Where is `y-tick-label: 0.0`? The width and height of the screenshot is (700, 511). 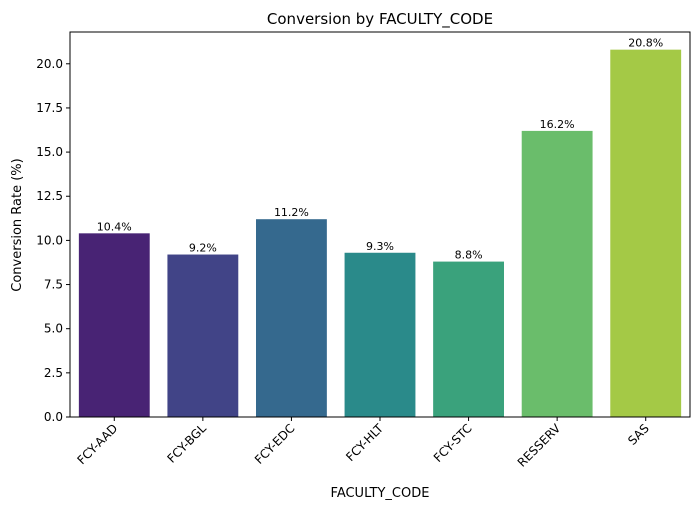
y-tick-label: 0.0 is located at coordinates (53, 417).